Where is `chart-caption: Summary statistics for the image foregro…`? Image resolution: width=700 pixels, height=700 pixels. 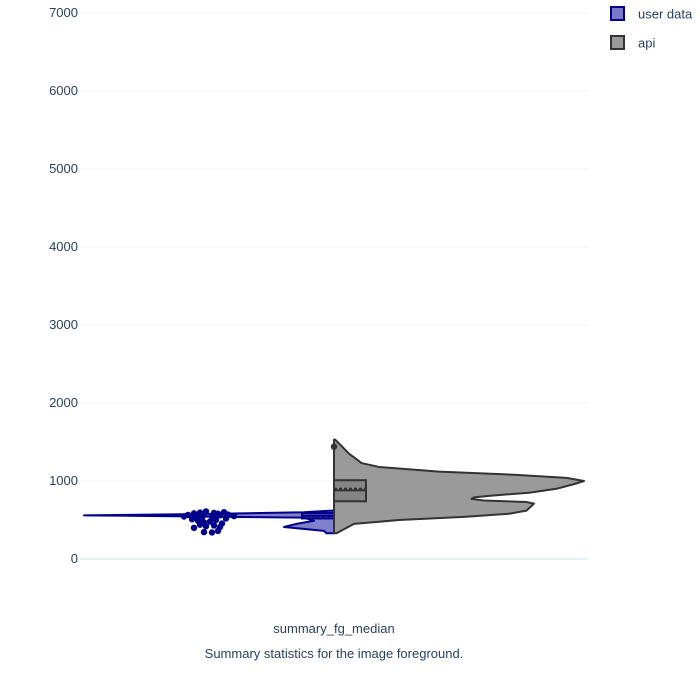
chart-caption: Summary statistics for the image foregro… is located at coordinates (334, 653).